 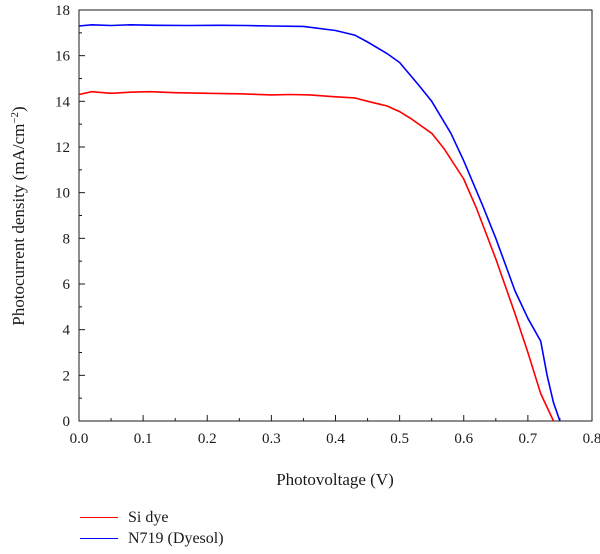 I want to click on x-tick-label: 0.7, so click(x=528, y=439).